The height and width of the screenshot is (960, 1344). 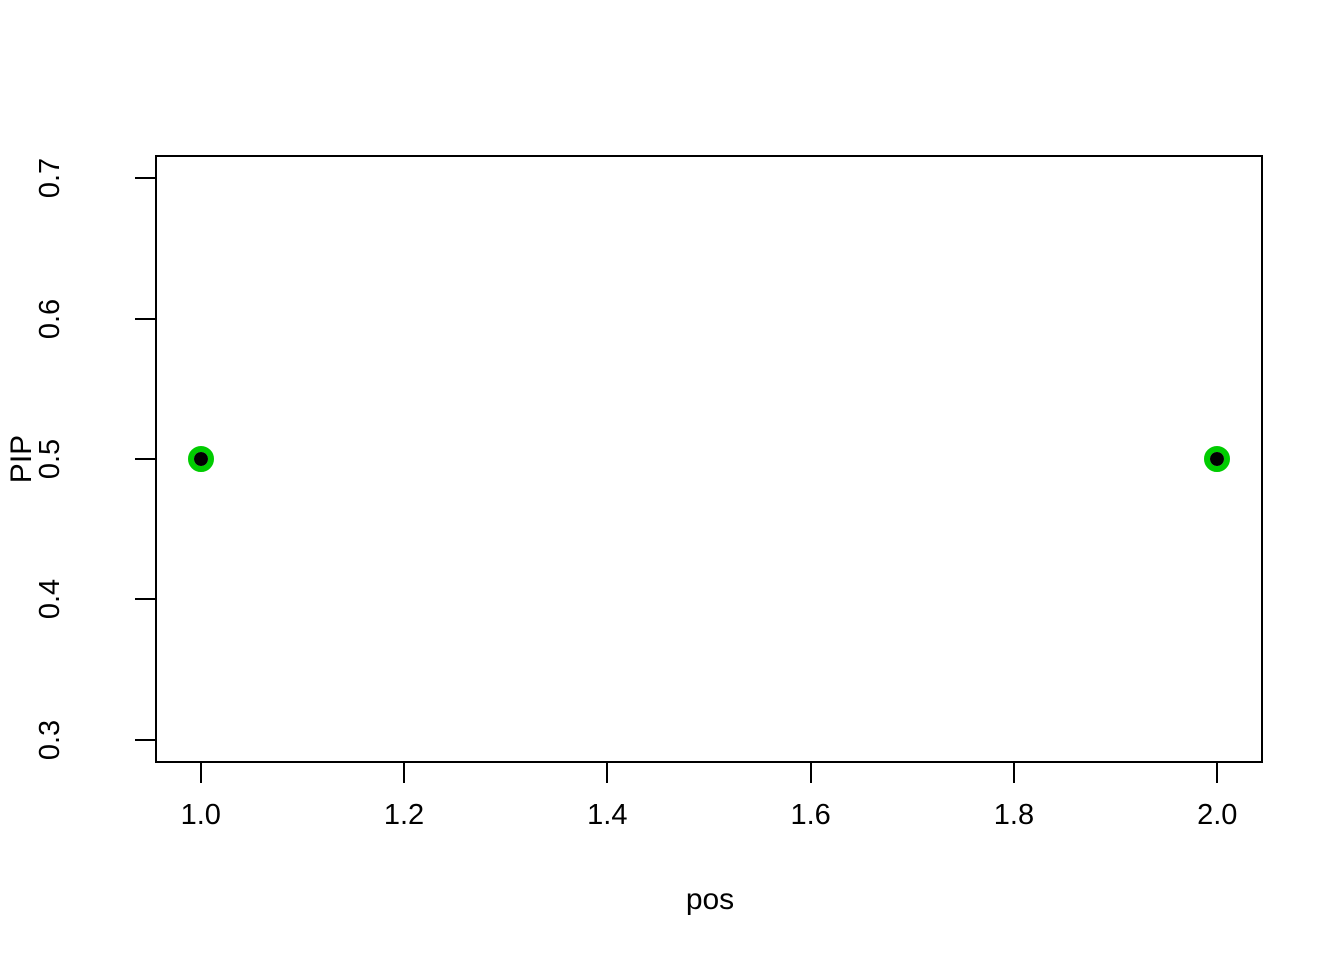 I want to click on y-axis-title: PIP, so click(x=21, y=459).